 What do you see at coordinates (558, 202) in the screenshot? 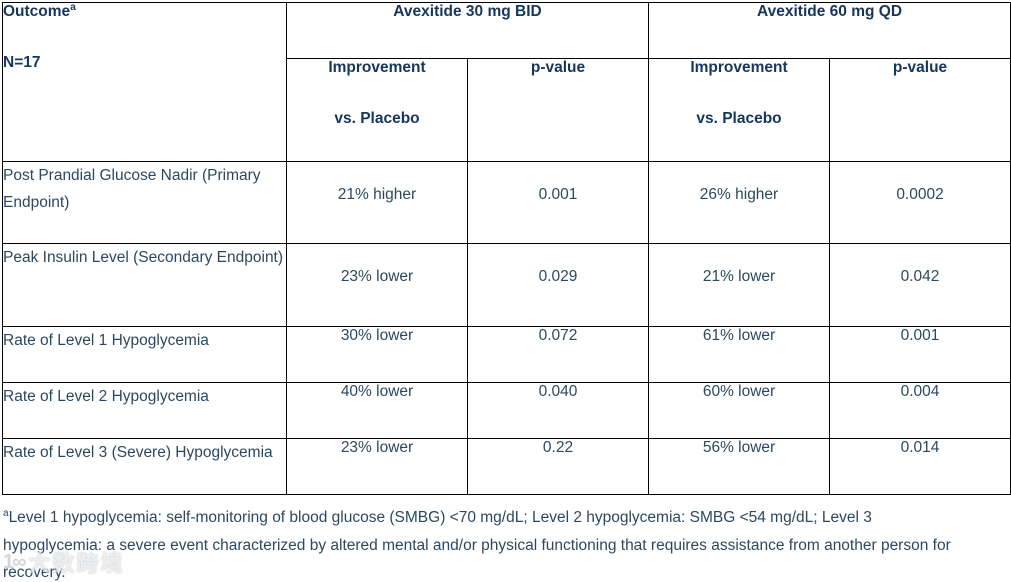
I see `pvalue-cell-bid: 0.001` at bounding box center [558, 202].